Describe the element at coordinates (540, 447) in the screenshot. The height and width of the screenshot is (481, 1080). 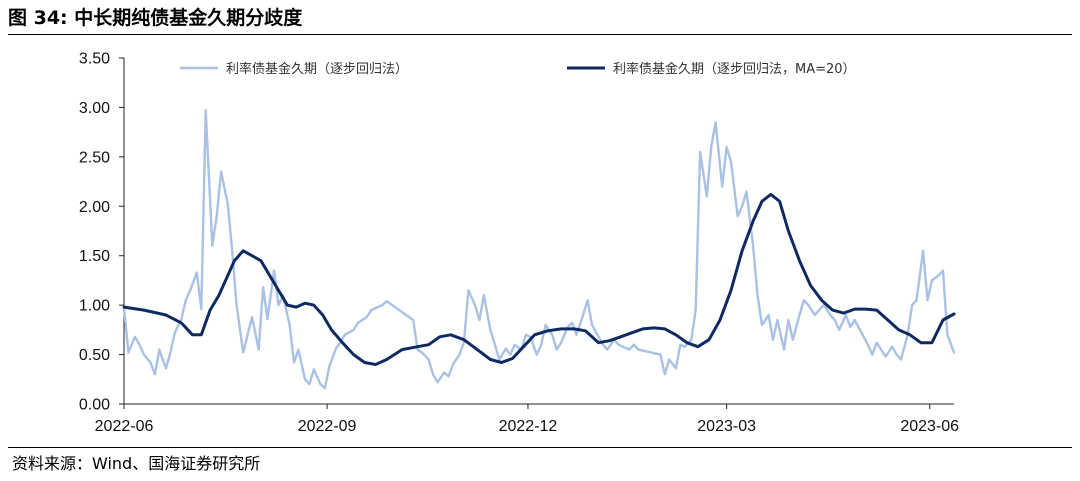
I see `footer-rule` at that location.